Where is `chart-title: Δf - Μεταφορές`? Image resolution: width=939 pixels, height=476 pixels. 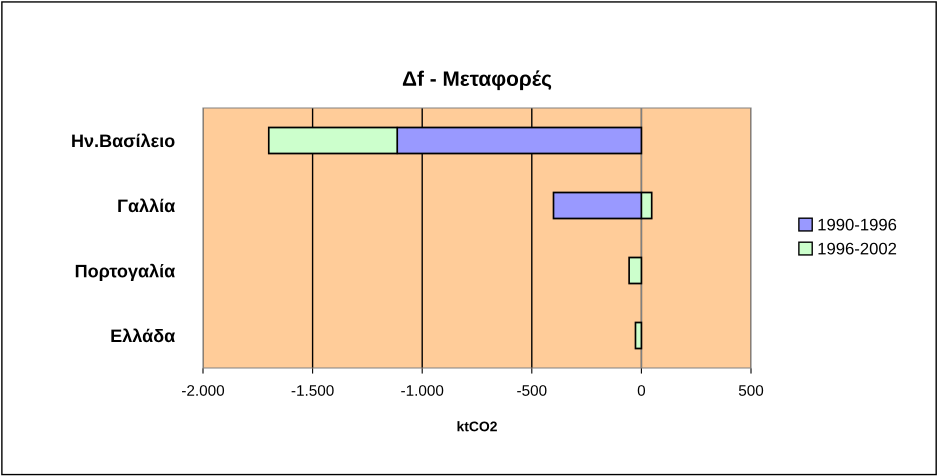
chart-title: Δf - Μεταφορές is located at coordinates (477, 80).